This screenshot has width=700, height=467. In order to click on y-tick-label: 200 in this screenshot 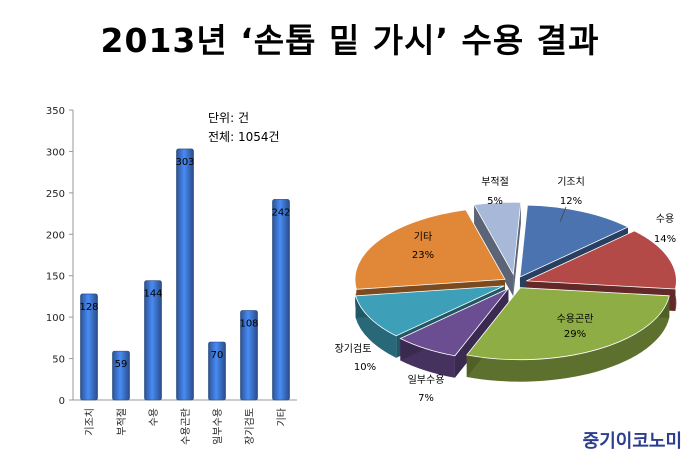, I will do `click(55, 235)`.